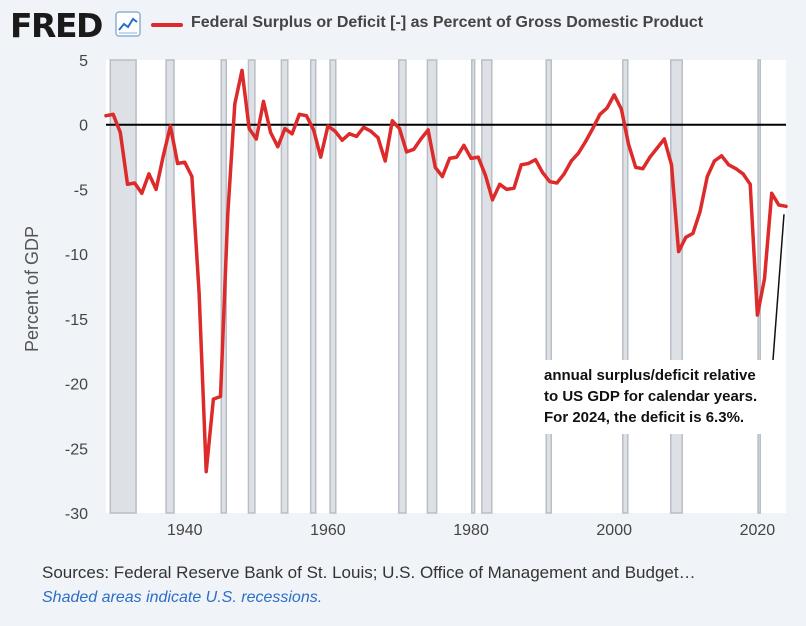 Image resolution: width=806 pixels, height=626 pixels. What do you see at coordinates (185, 530) in the screenshot?
I see `x-tick-label: 1940` at bounding box center [185, 530].